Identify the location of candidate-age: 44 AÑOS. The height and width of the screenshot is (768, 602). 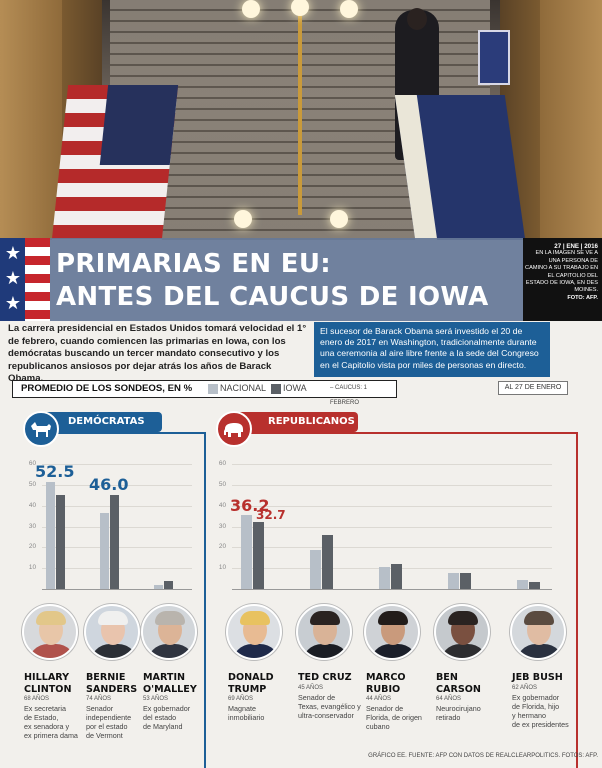
(379, 699).